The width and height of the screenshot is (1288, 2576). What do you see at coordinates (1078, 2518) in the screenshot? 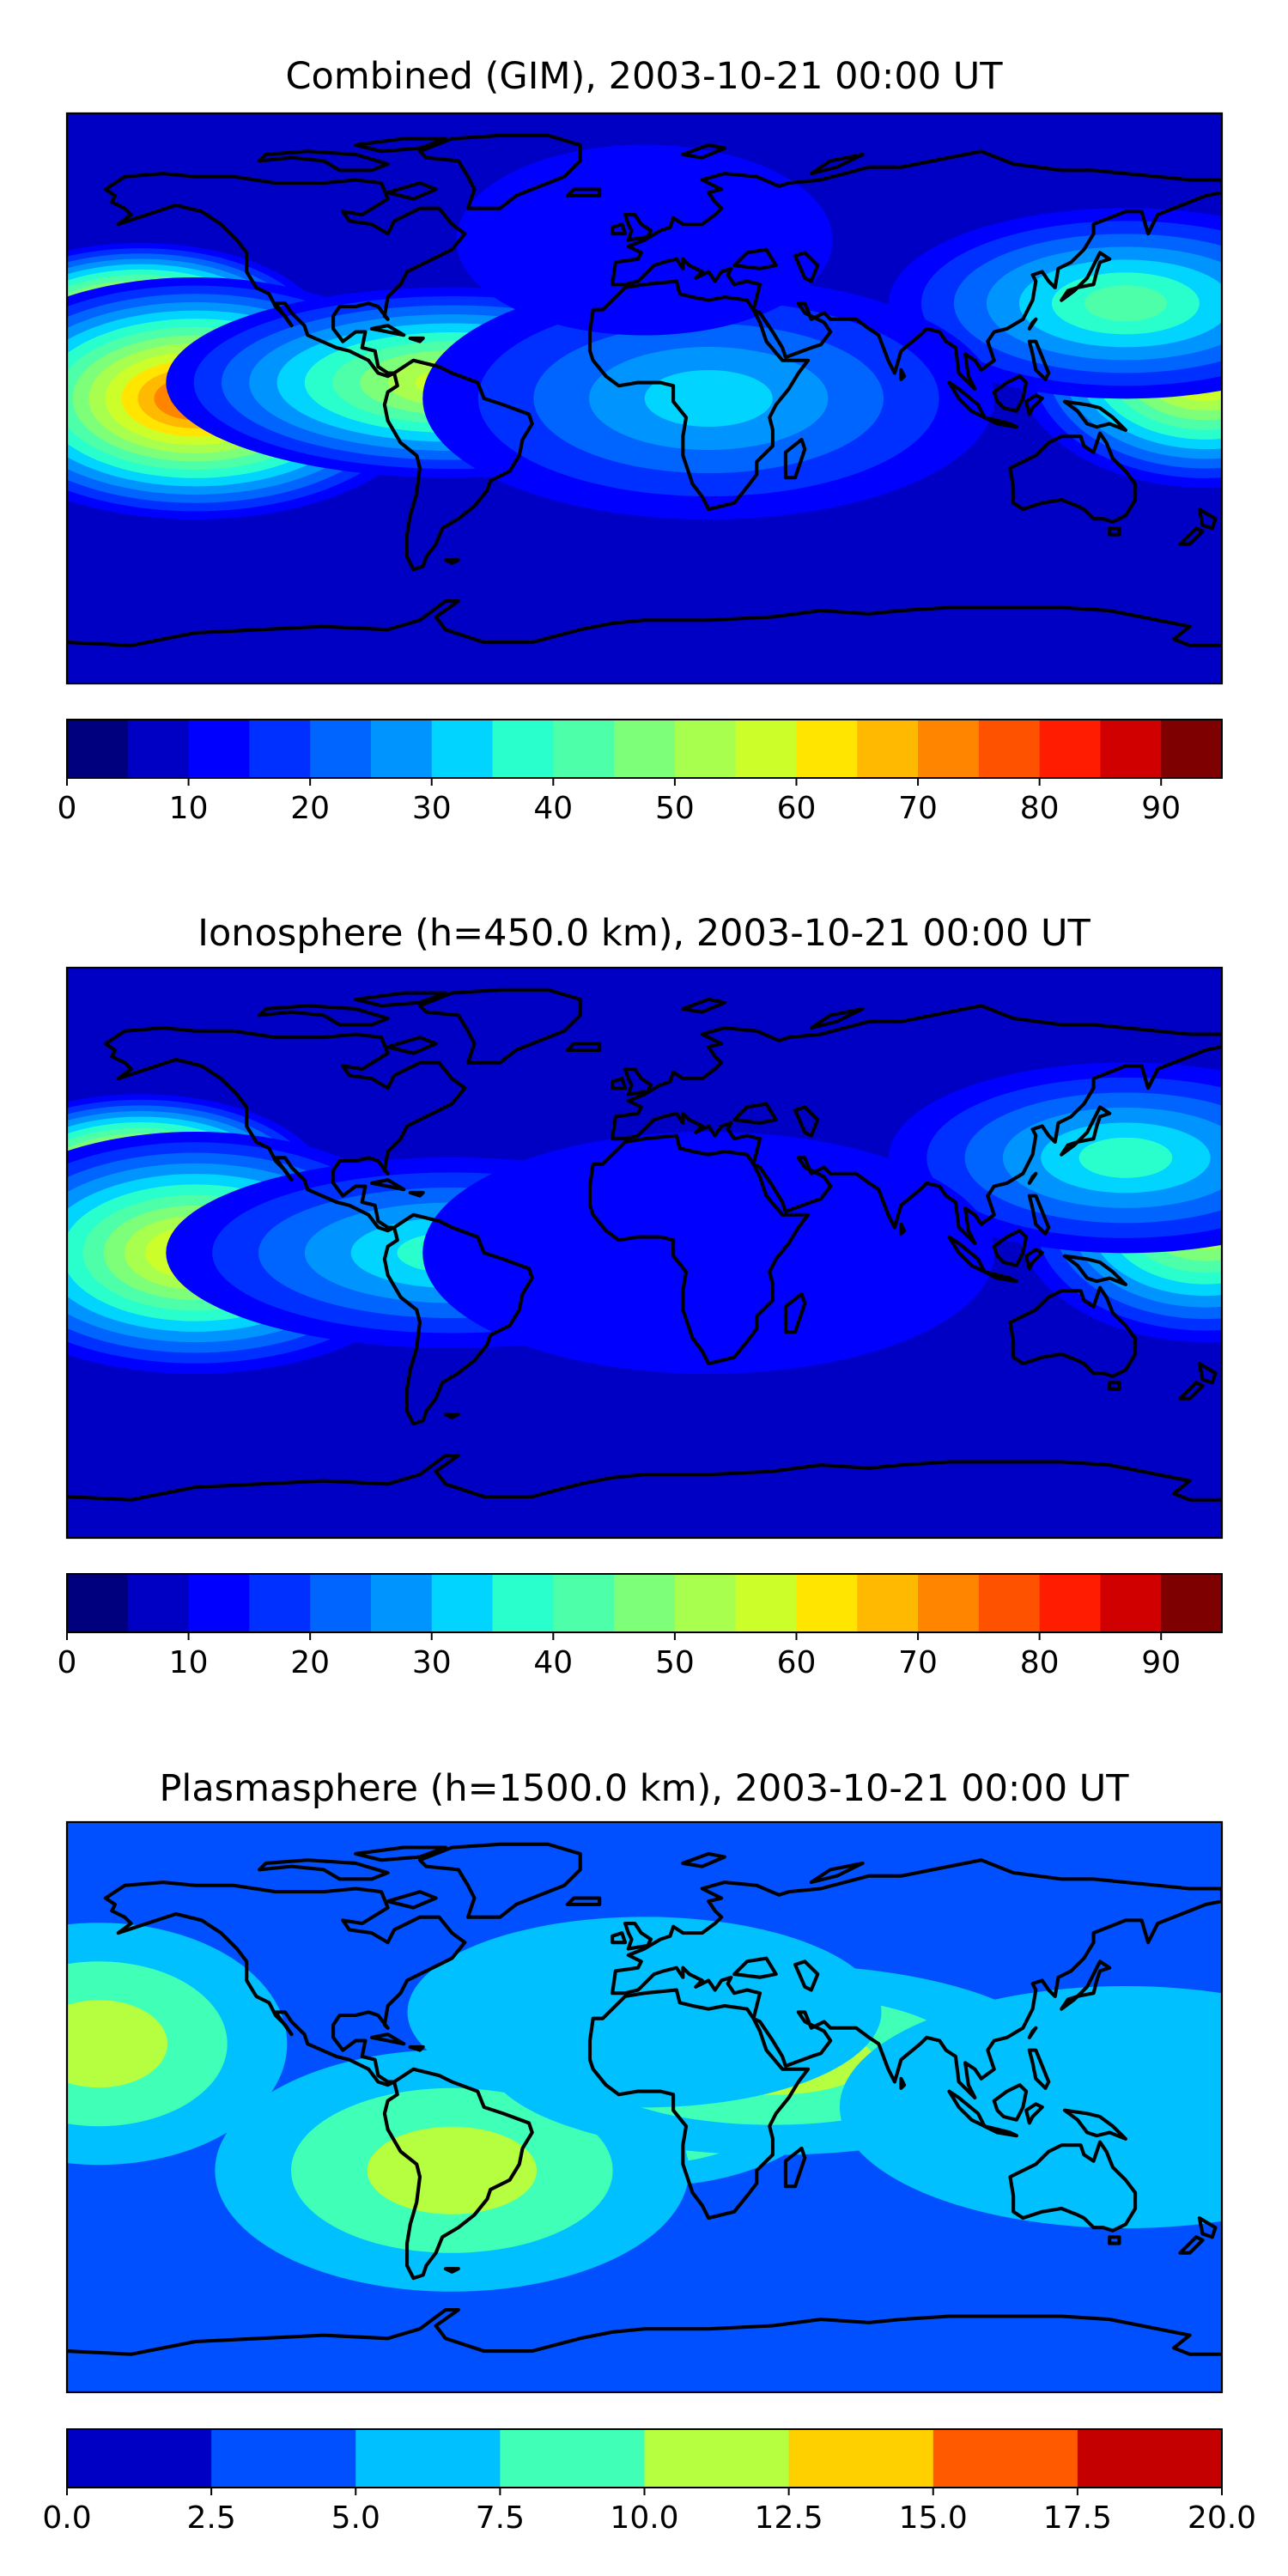
I see `colorbar-tick-label: 17.5` at bounding box center [1078, 2518].